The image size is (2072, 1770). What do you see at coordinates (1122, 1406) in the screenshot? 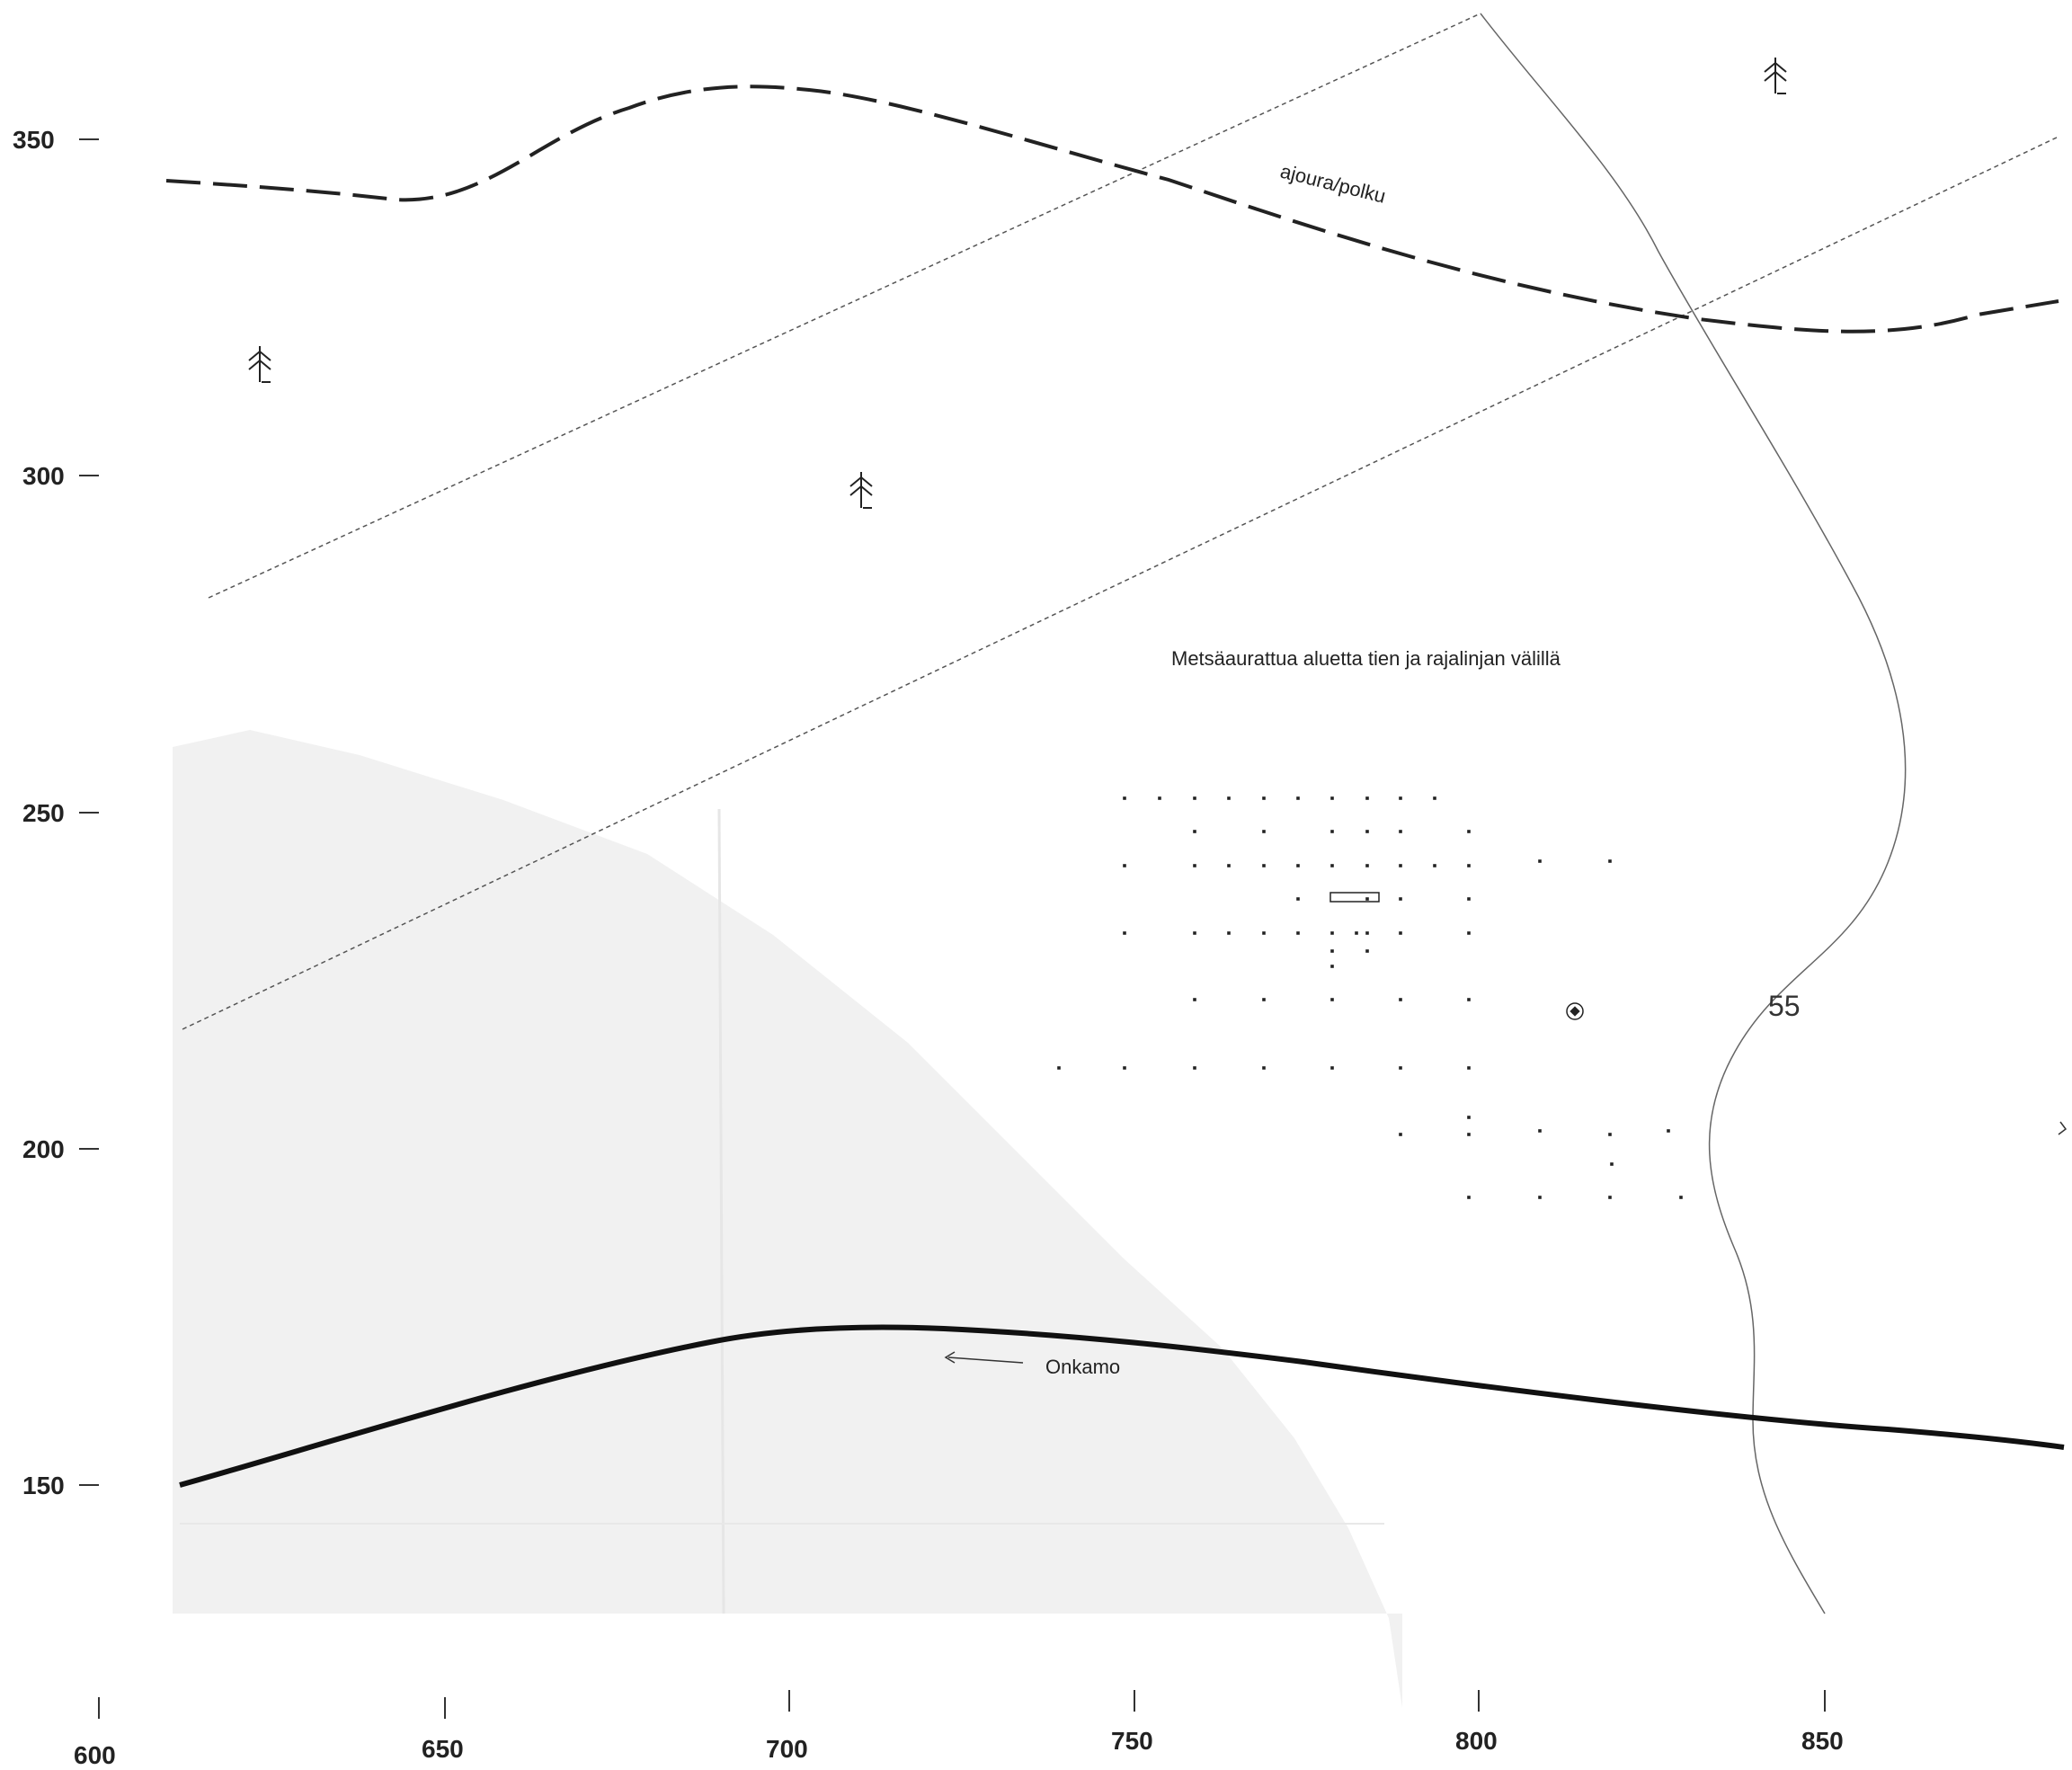
I see `onkamo-line` at bounding box center [1122, 1406].